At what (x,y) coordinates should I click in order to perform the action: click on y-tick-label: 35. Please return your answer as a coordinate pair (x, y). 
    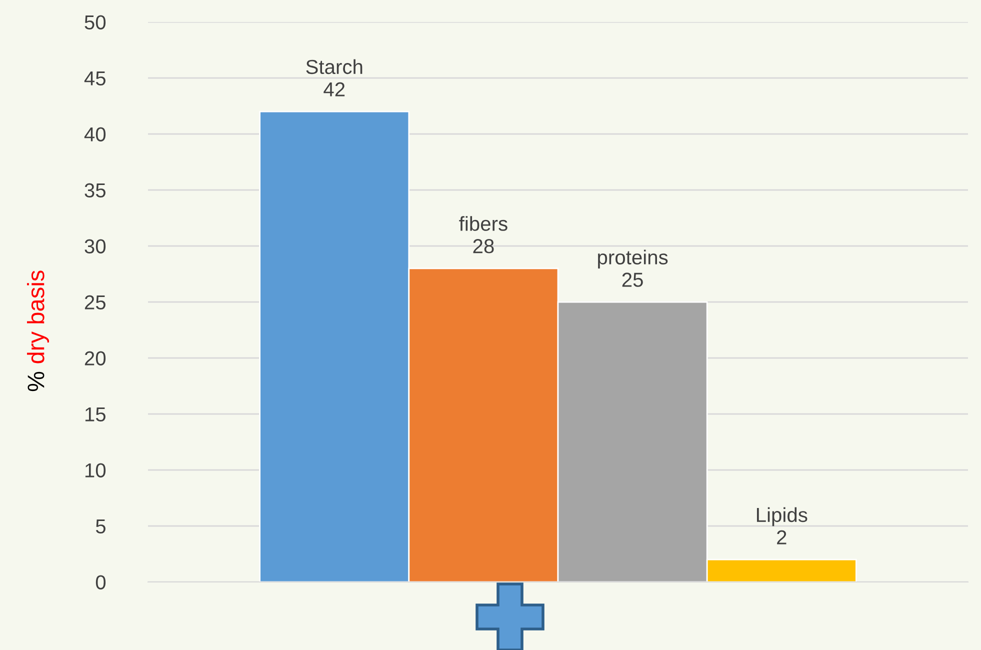
    Looking at the image, I should click on (95, 190).